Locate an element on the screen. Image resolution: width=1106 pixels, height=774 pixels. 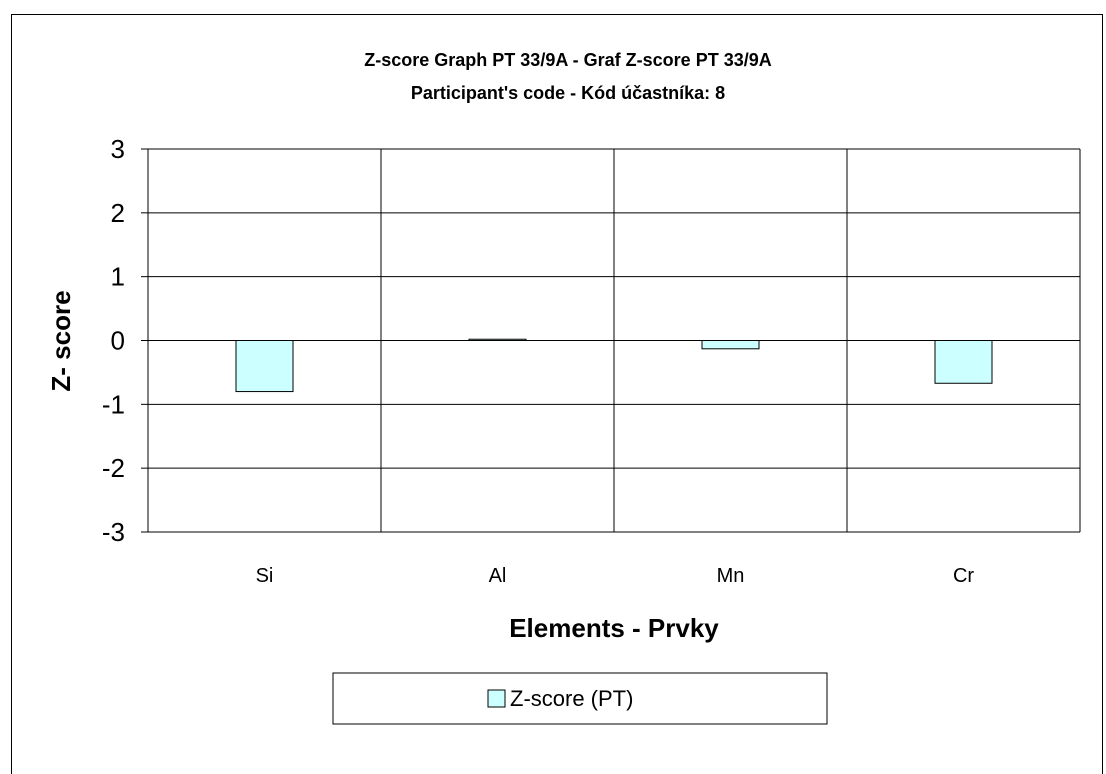
legend-swatch-icon is located at coordinates (496, 698).